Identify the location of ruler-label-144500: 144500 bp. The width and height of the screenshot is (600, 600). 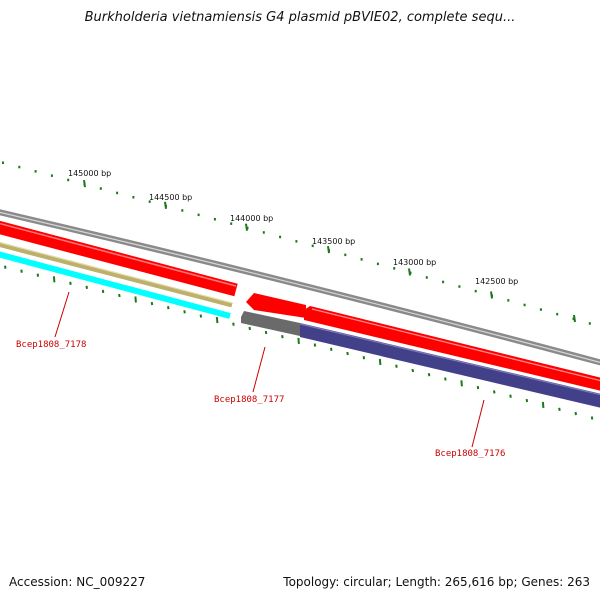
(170, 197).